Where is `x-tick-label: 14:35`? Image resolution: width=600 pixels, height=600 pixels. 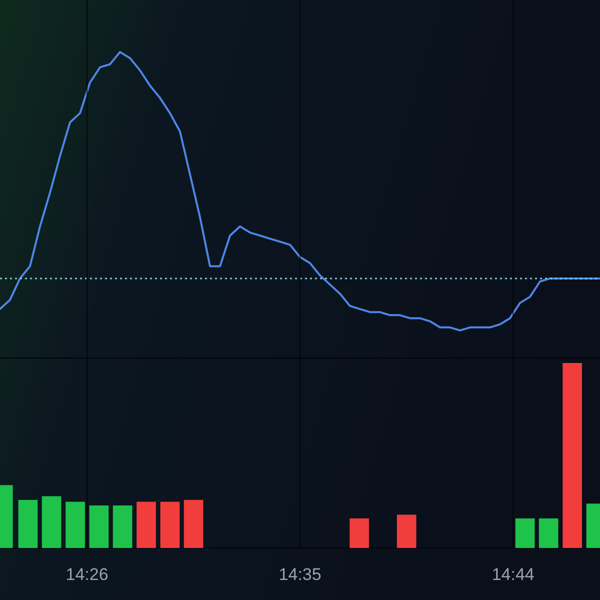
x-tick-label: 14:35 is located at coordinates (300, 574).